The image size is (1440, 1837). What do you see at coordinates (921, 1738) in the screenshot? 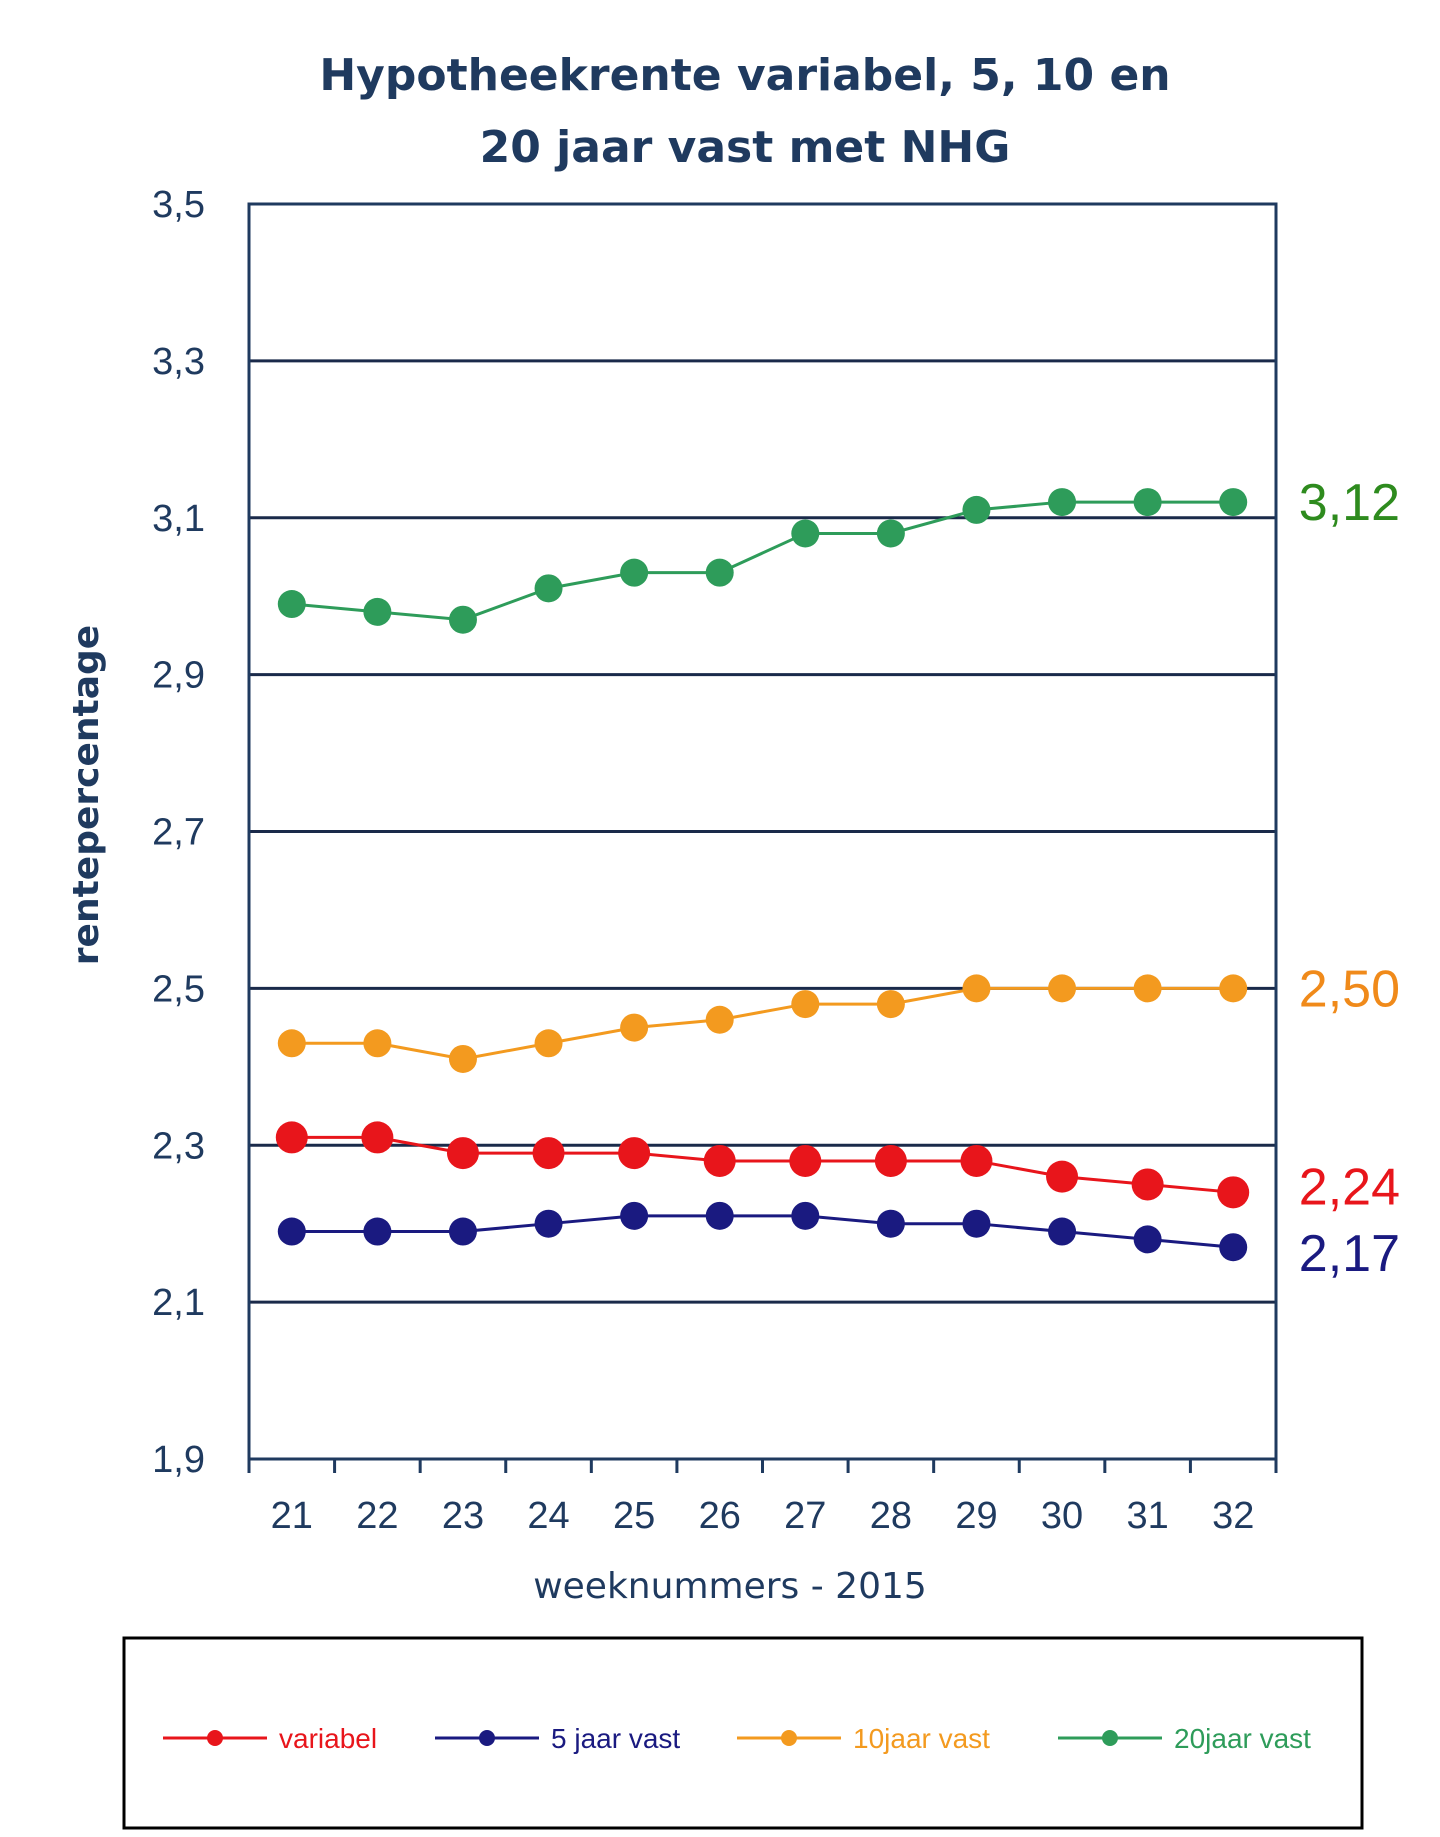
I see `legend-label: 10jaar vast` at bounding box center [921, 1738].